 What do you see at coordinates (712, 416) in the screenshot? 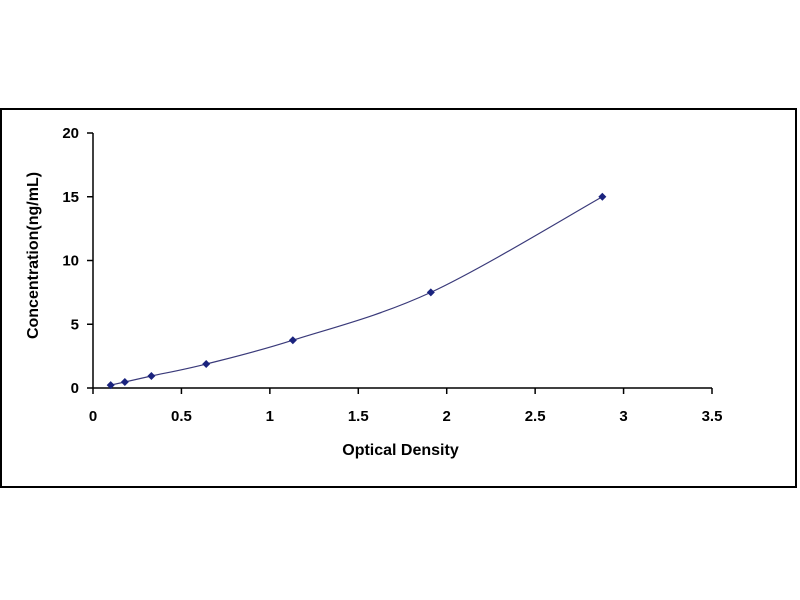
I see `x-tick-label: 3.5` at bounding box center [712, 416].